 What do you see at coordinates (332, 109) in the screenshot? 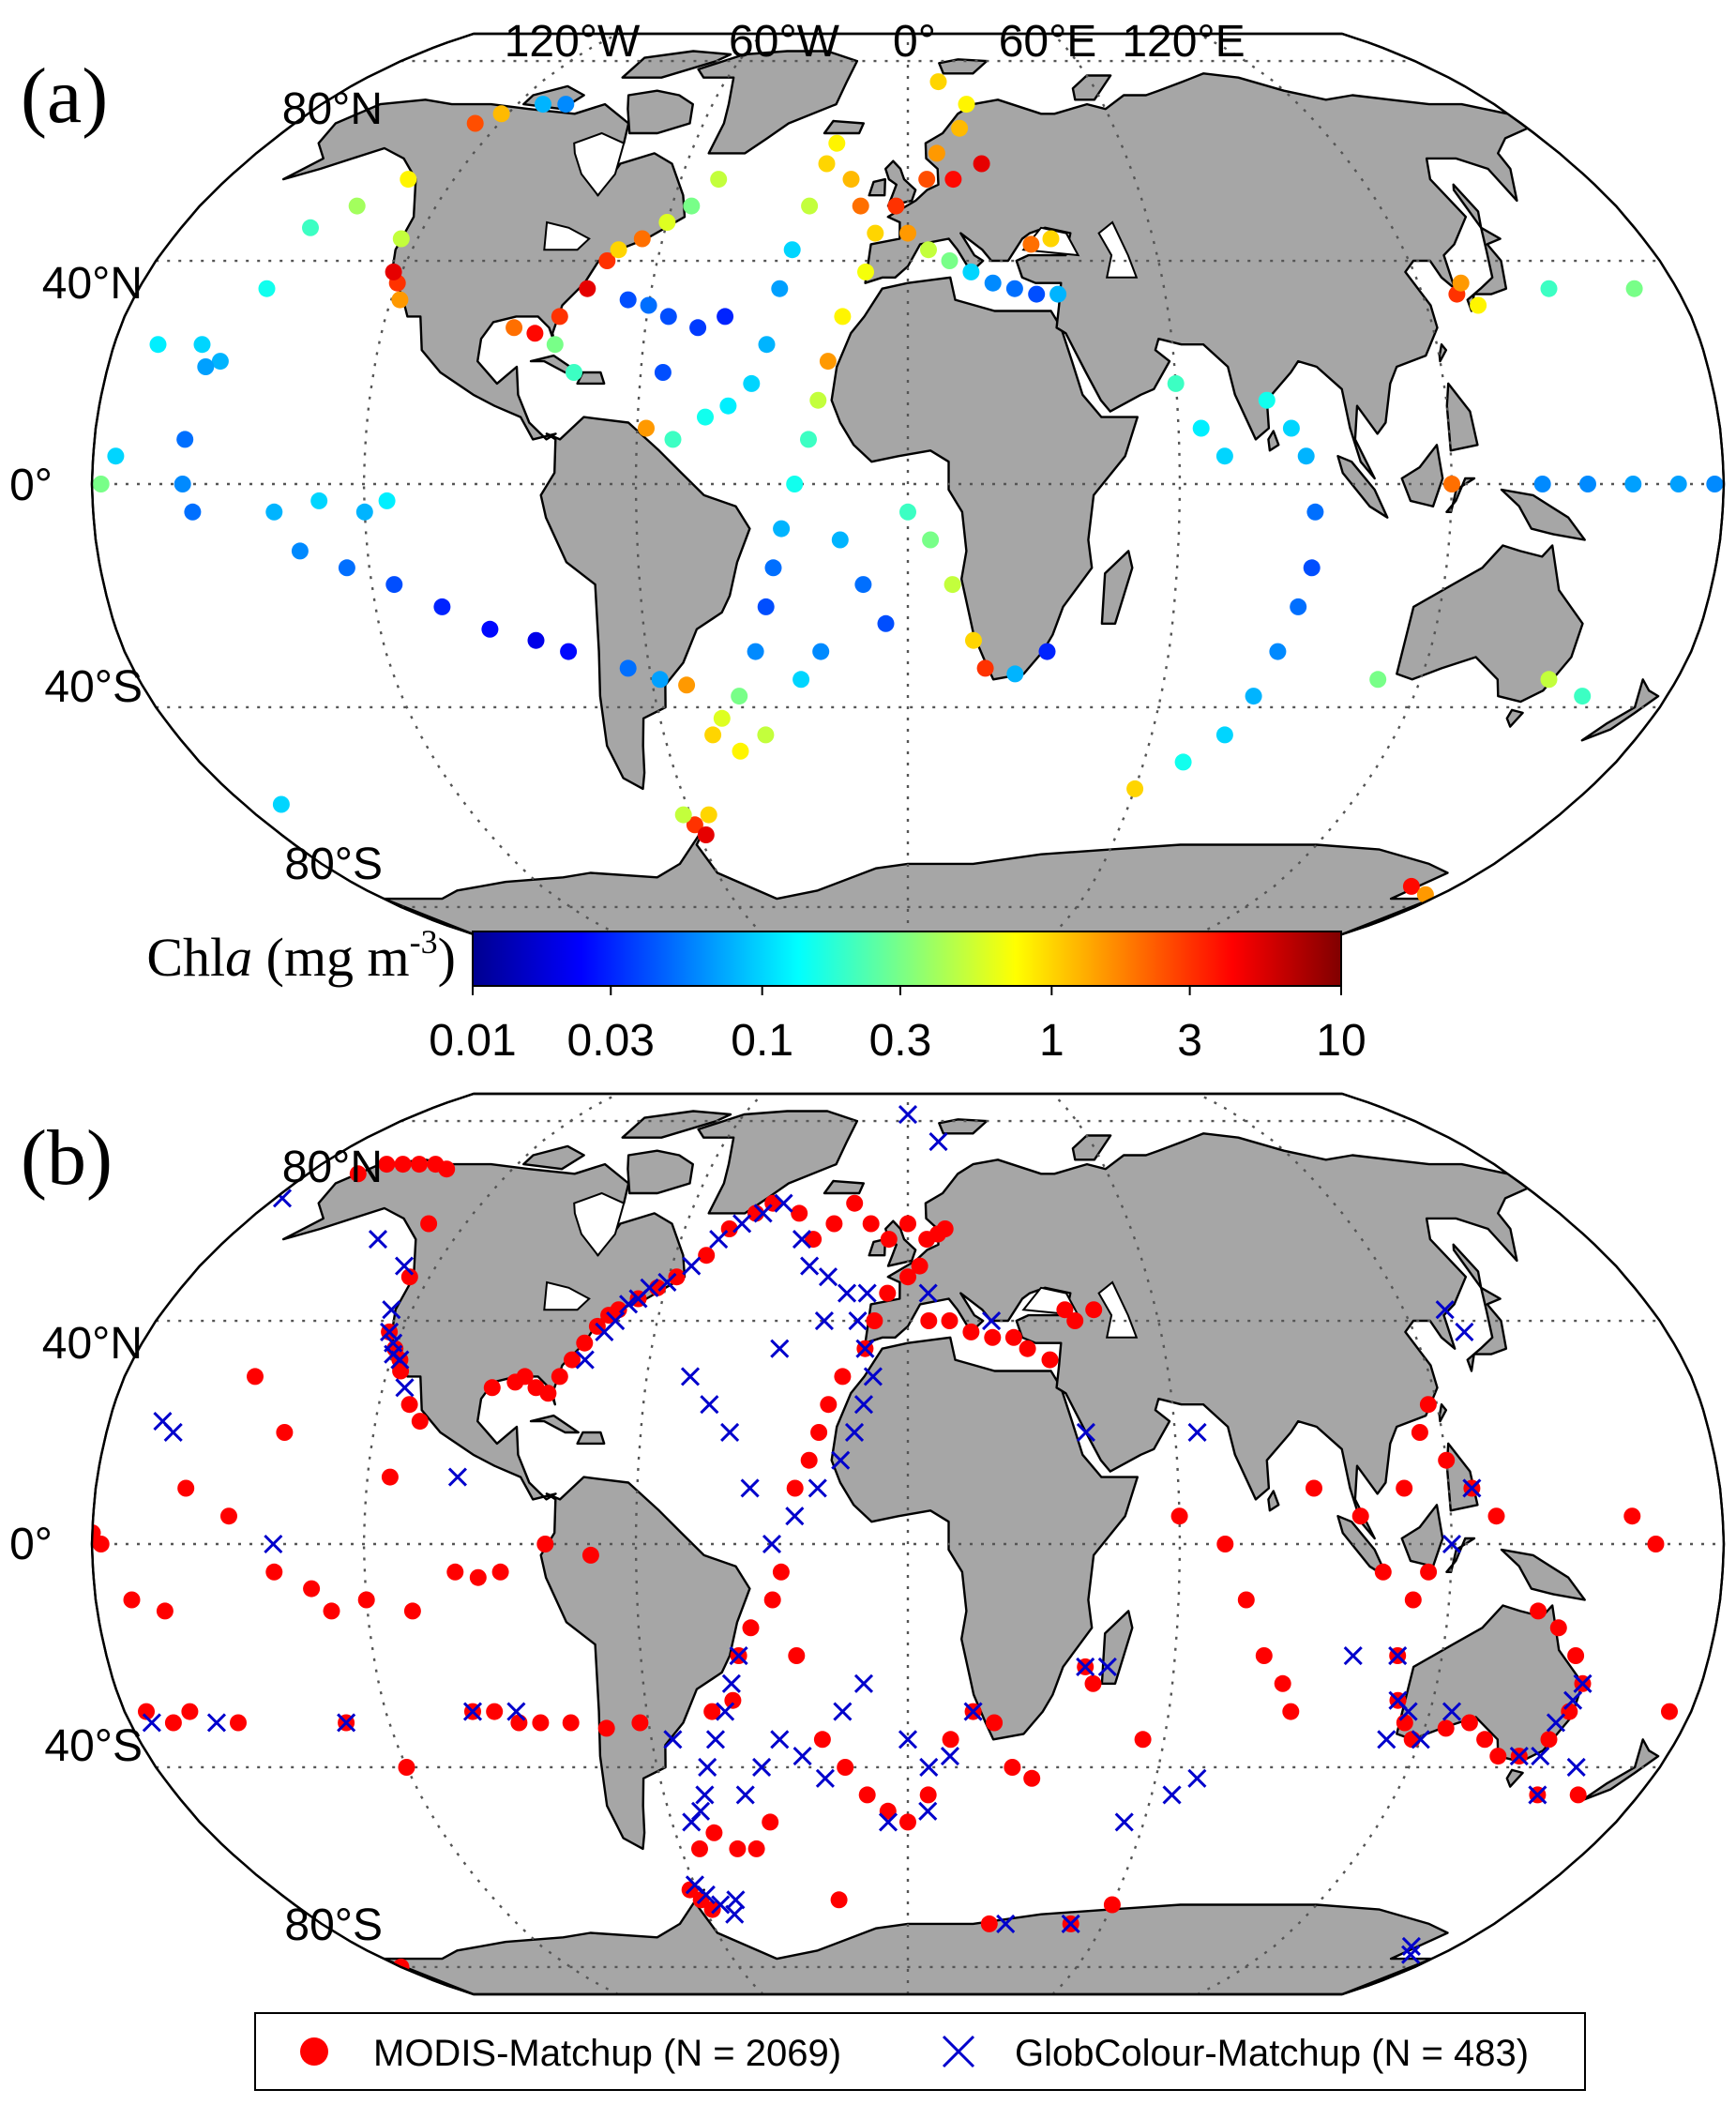
I see `a-lat-label-80n: 80°N` at bounding box center [332, 109].